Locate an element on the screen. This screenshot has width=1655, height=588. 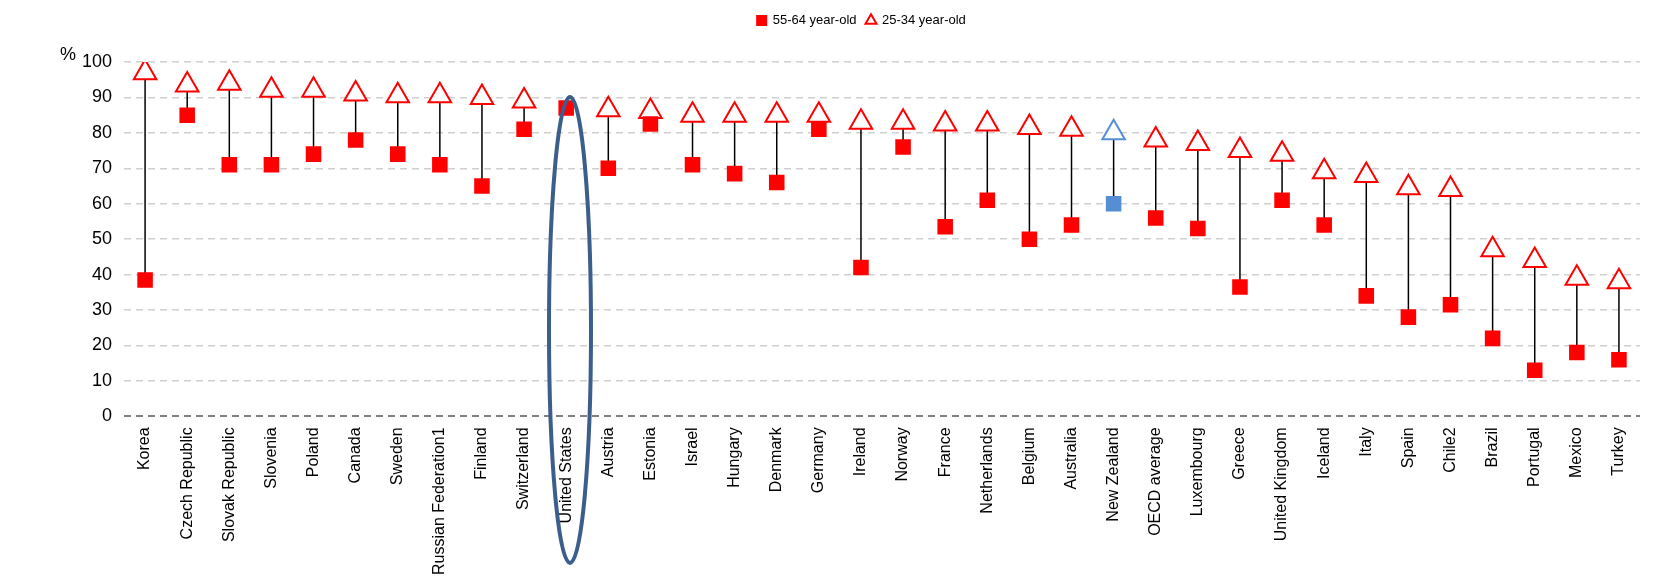
y-tick-label: 20 is located at coordinates (102, 344).